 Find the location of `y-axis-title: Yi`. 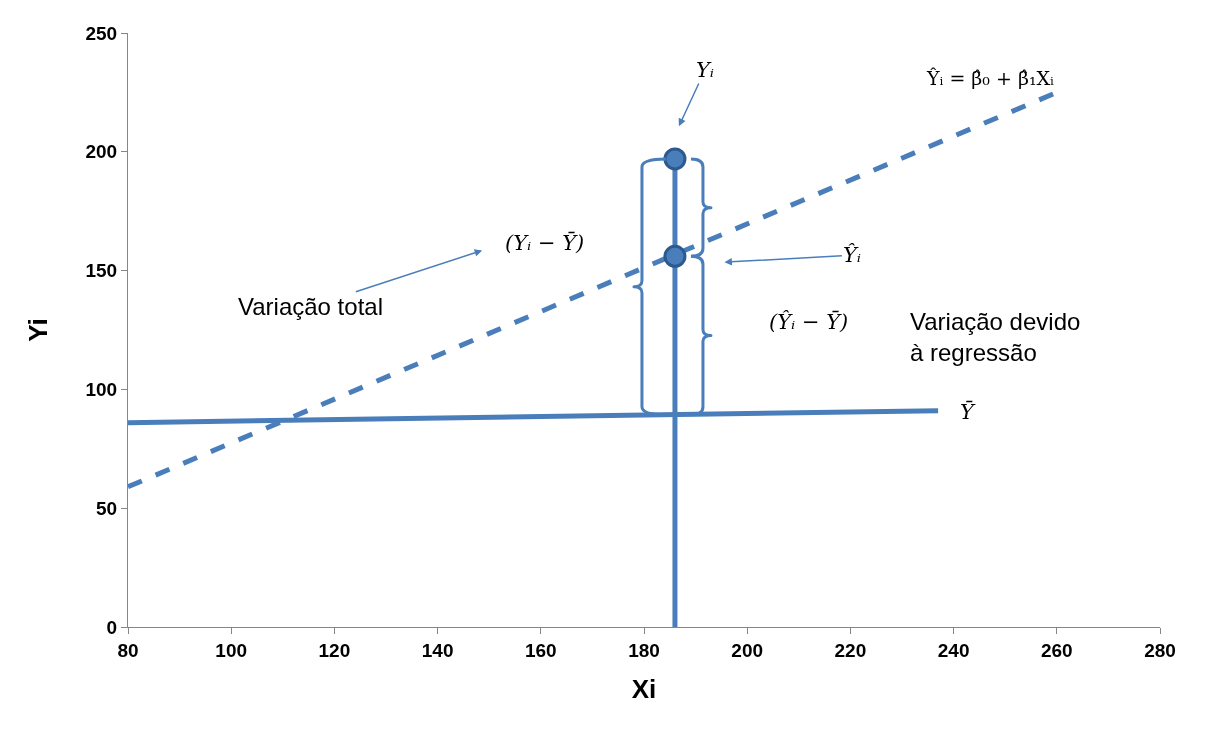

y-axis-title: Yi is located at coordinates (37, 330).